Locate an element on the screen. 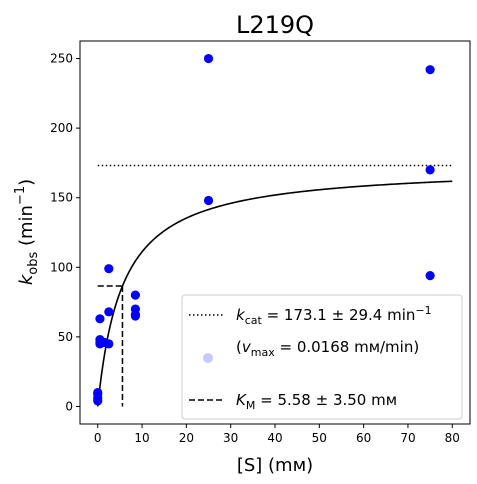 The width and height of the screenshot is (477, 484). y-tick-label: 200 is located at coordinates (61, 128).